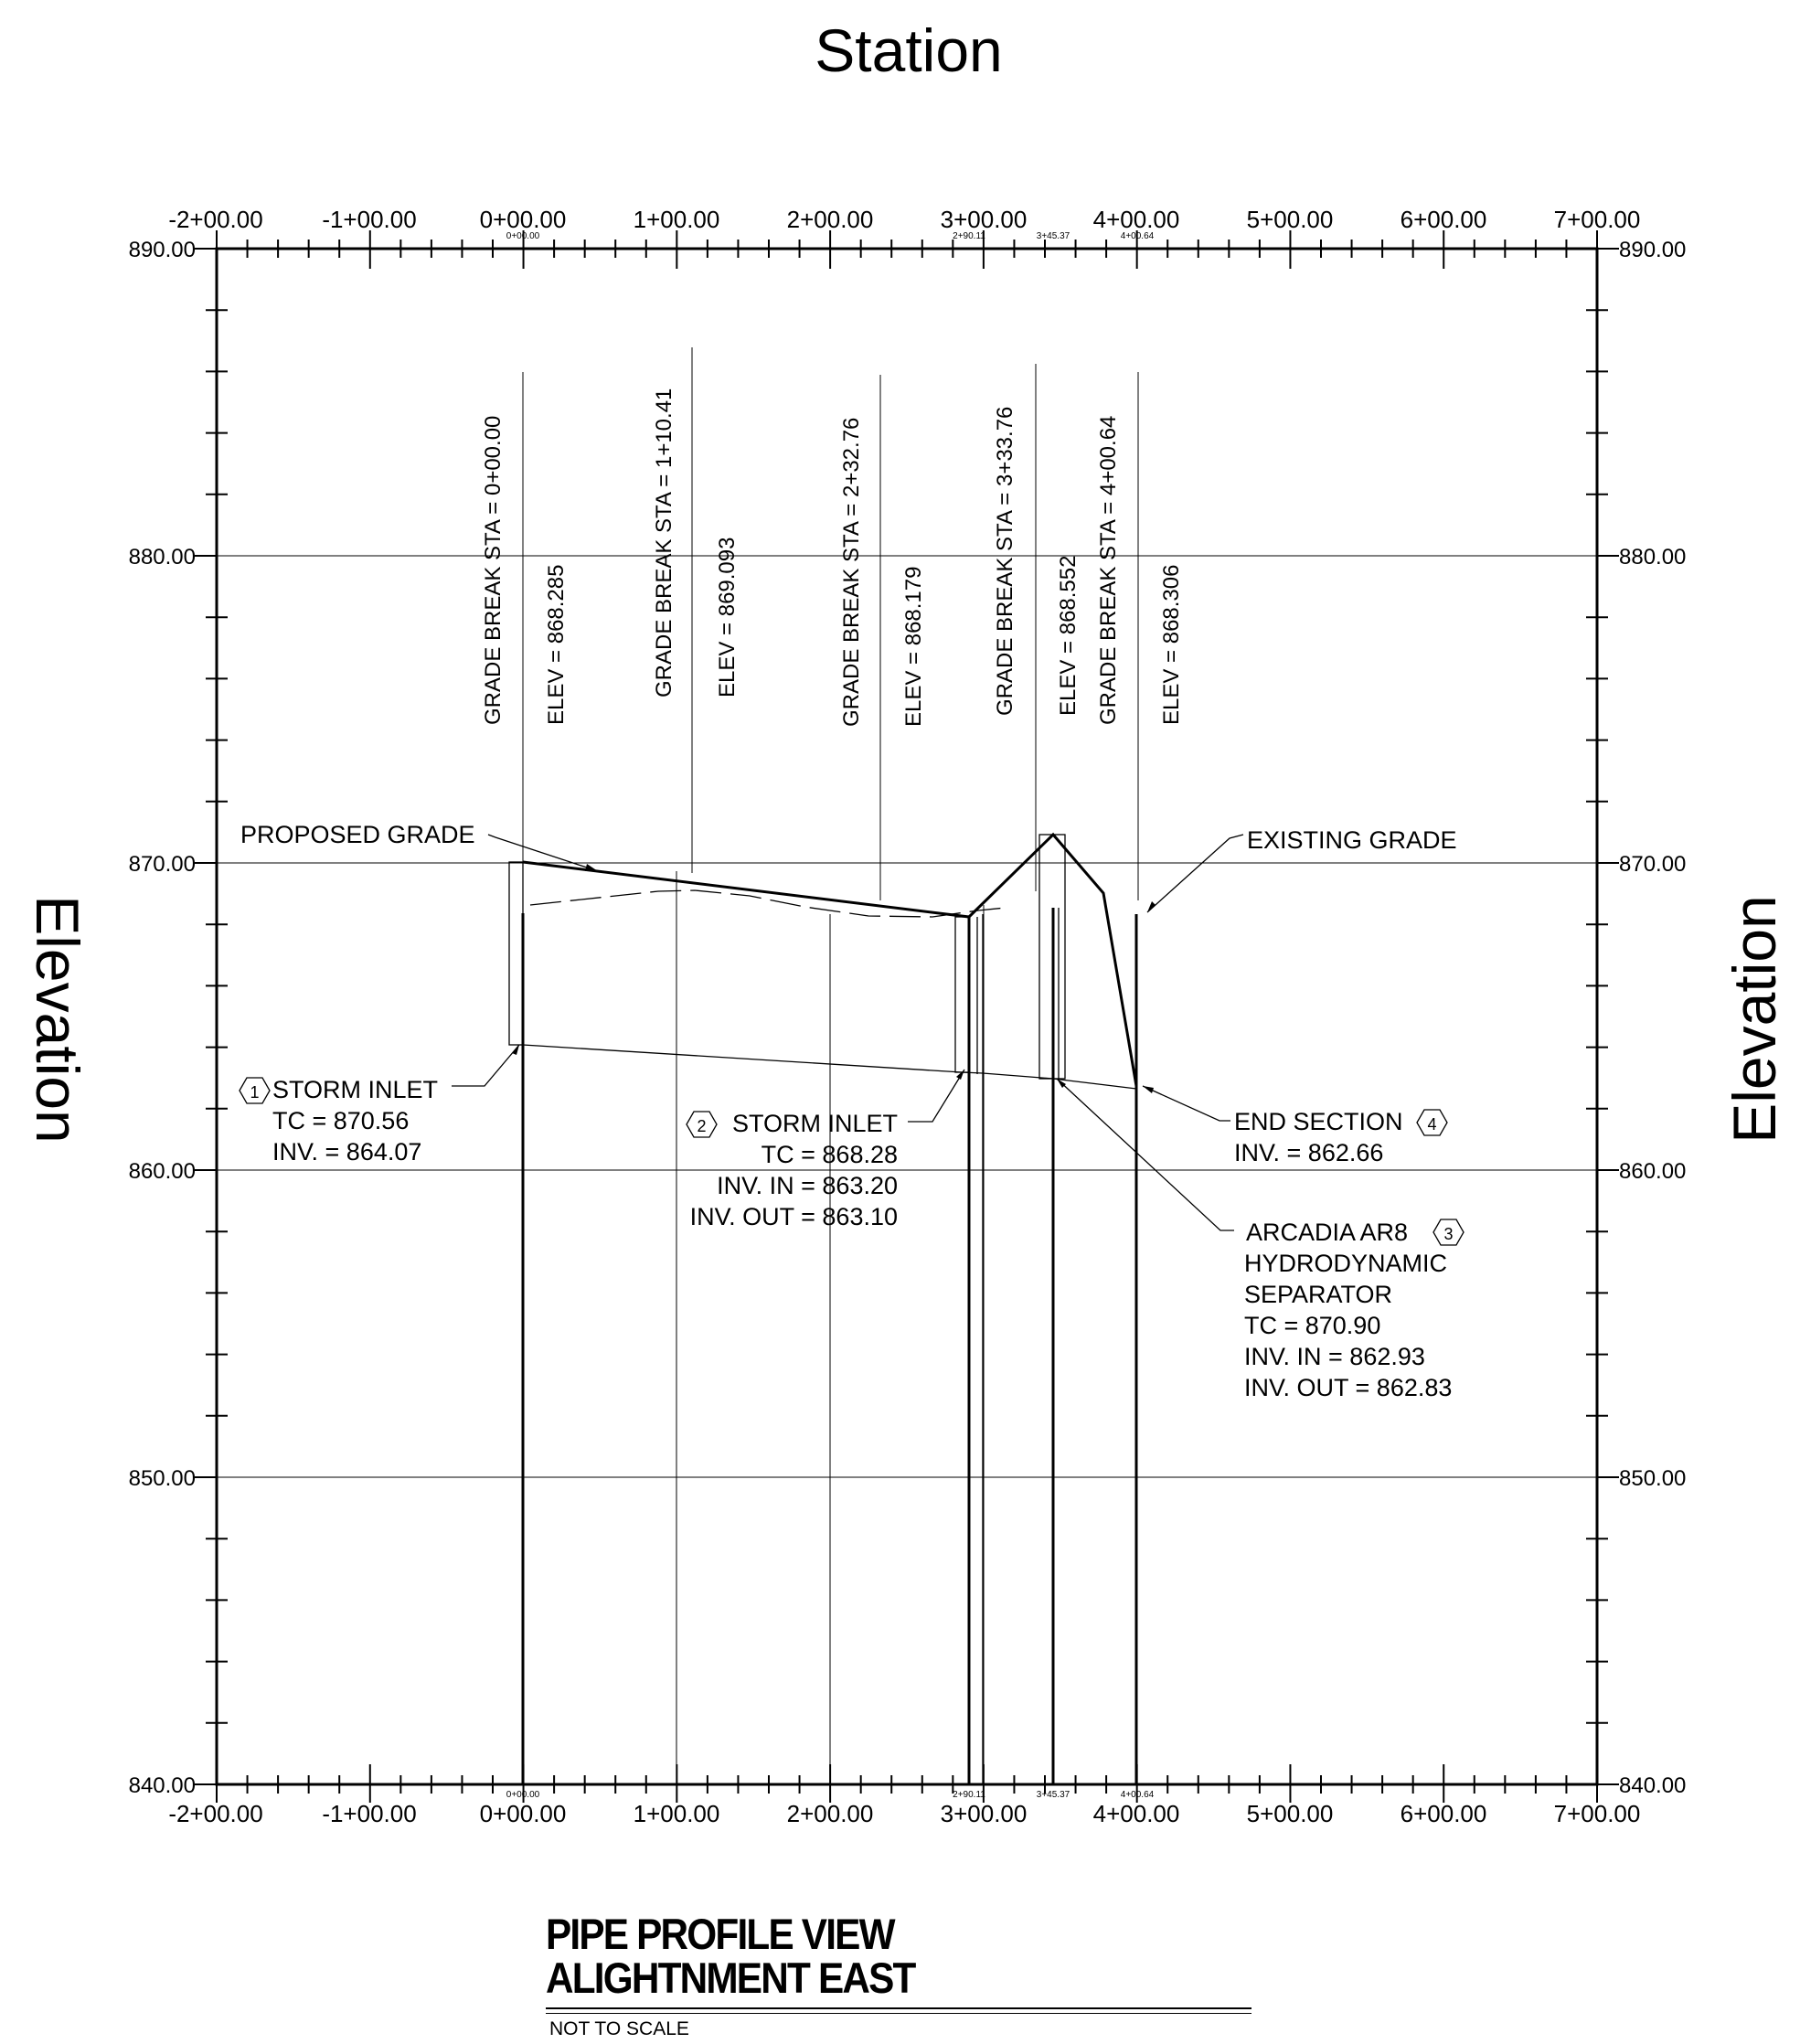 This screenshot has height=2044, width=1800. I want to click on grade-break-label-3: GRADE BREAK STA = 2+32.76, so click(851, 572).